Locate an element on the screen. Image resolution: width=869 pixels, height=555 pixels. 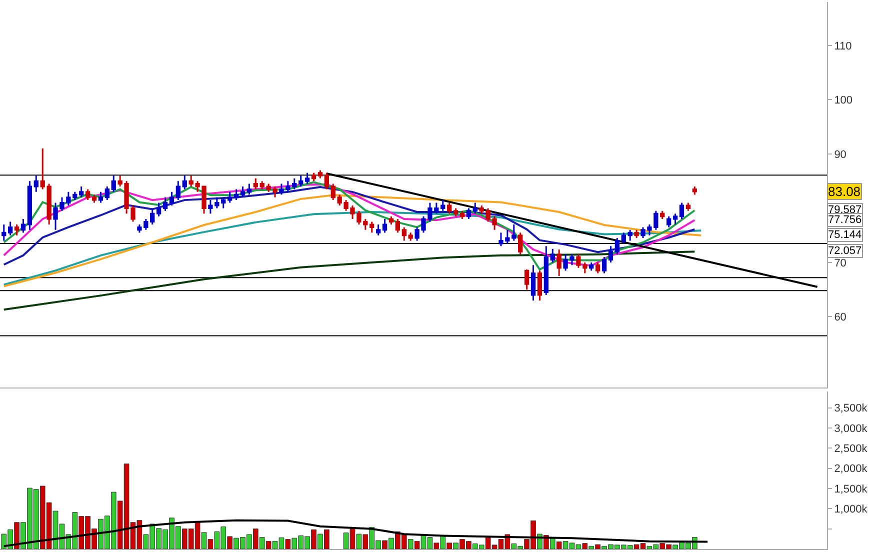
y-tick-label: 110 is located at coordinates (843, 46).